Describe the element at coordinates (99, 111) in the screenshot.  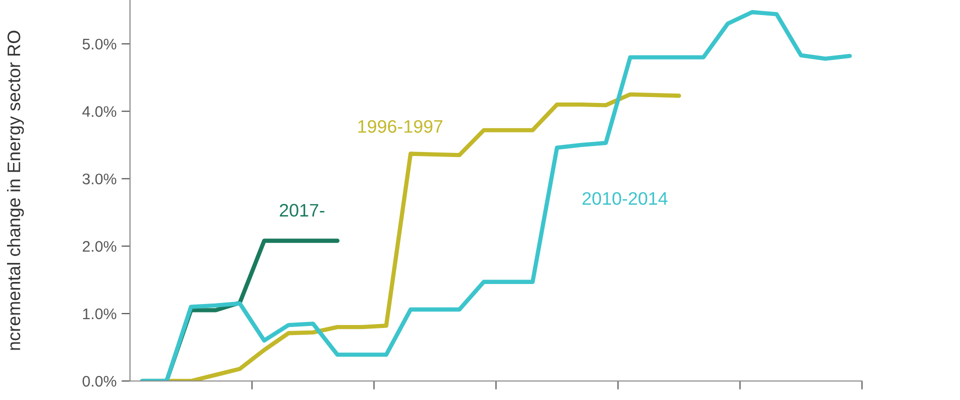
I see `y-tick-label: 4.0%` at that location.